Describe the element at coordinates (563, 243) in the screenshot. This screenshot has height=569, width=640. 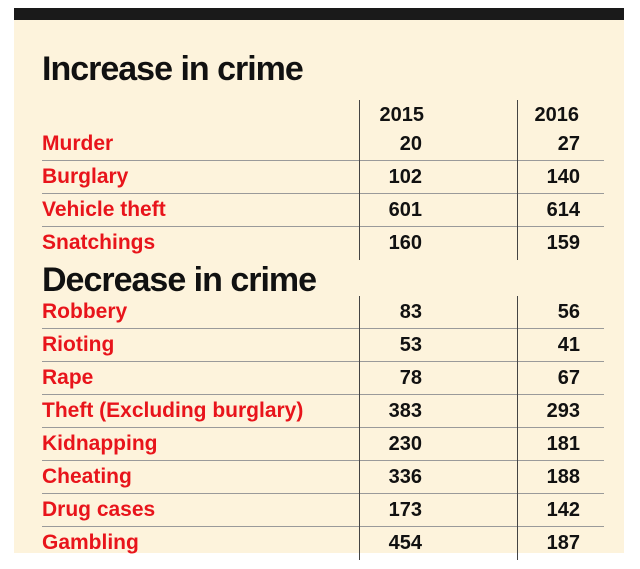
I see `value-2016: 159` at that location.